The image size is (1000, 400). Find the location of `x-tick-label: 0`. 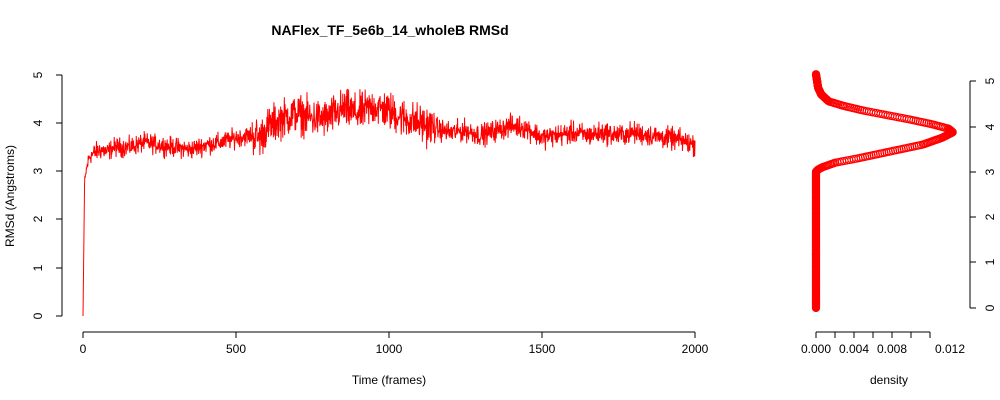

x-tick-label: 0 is located at coordinates (83, 349).